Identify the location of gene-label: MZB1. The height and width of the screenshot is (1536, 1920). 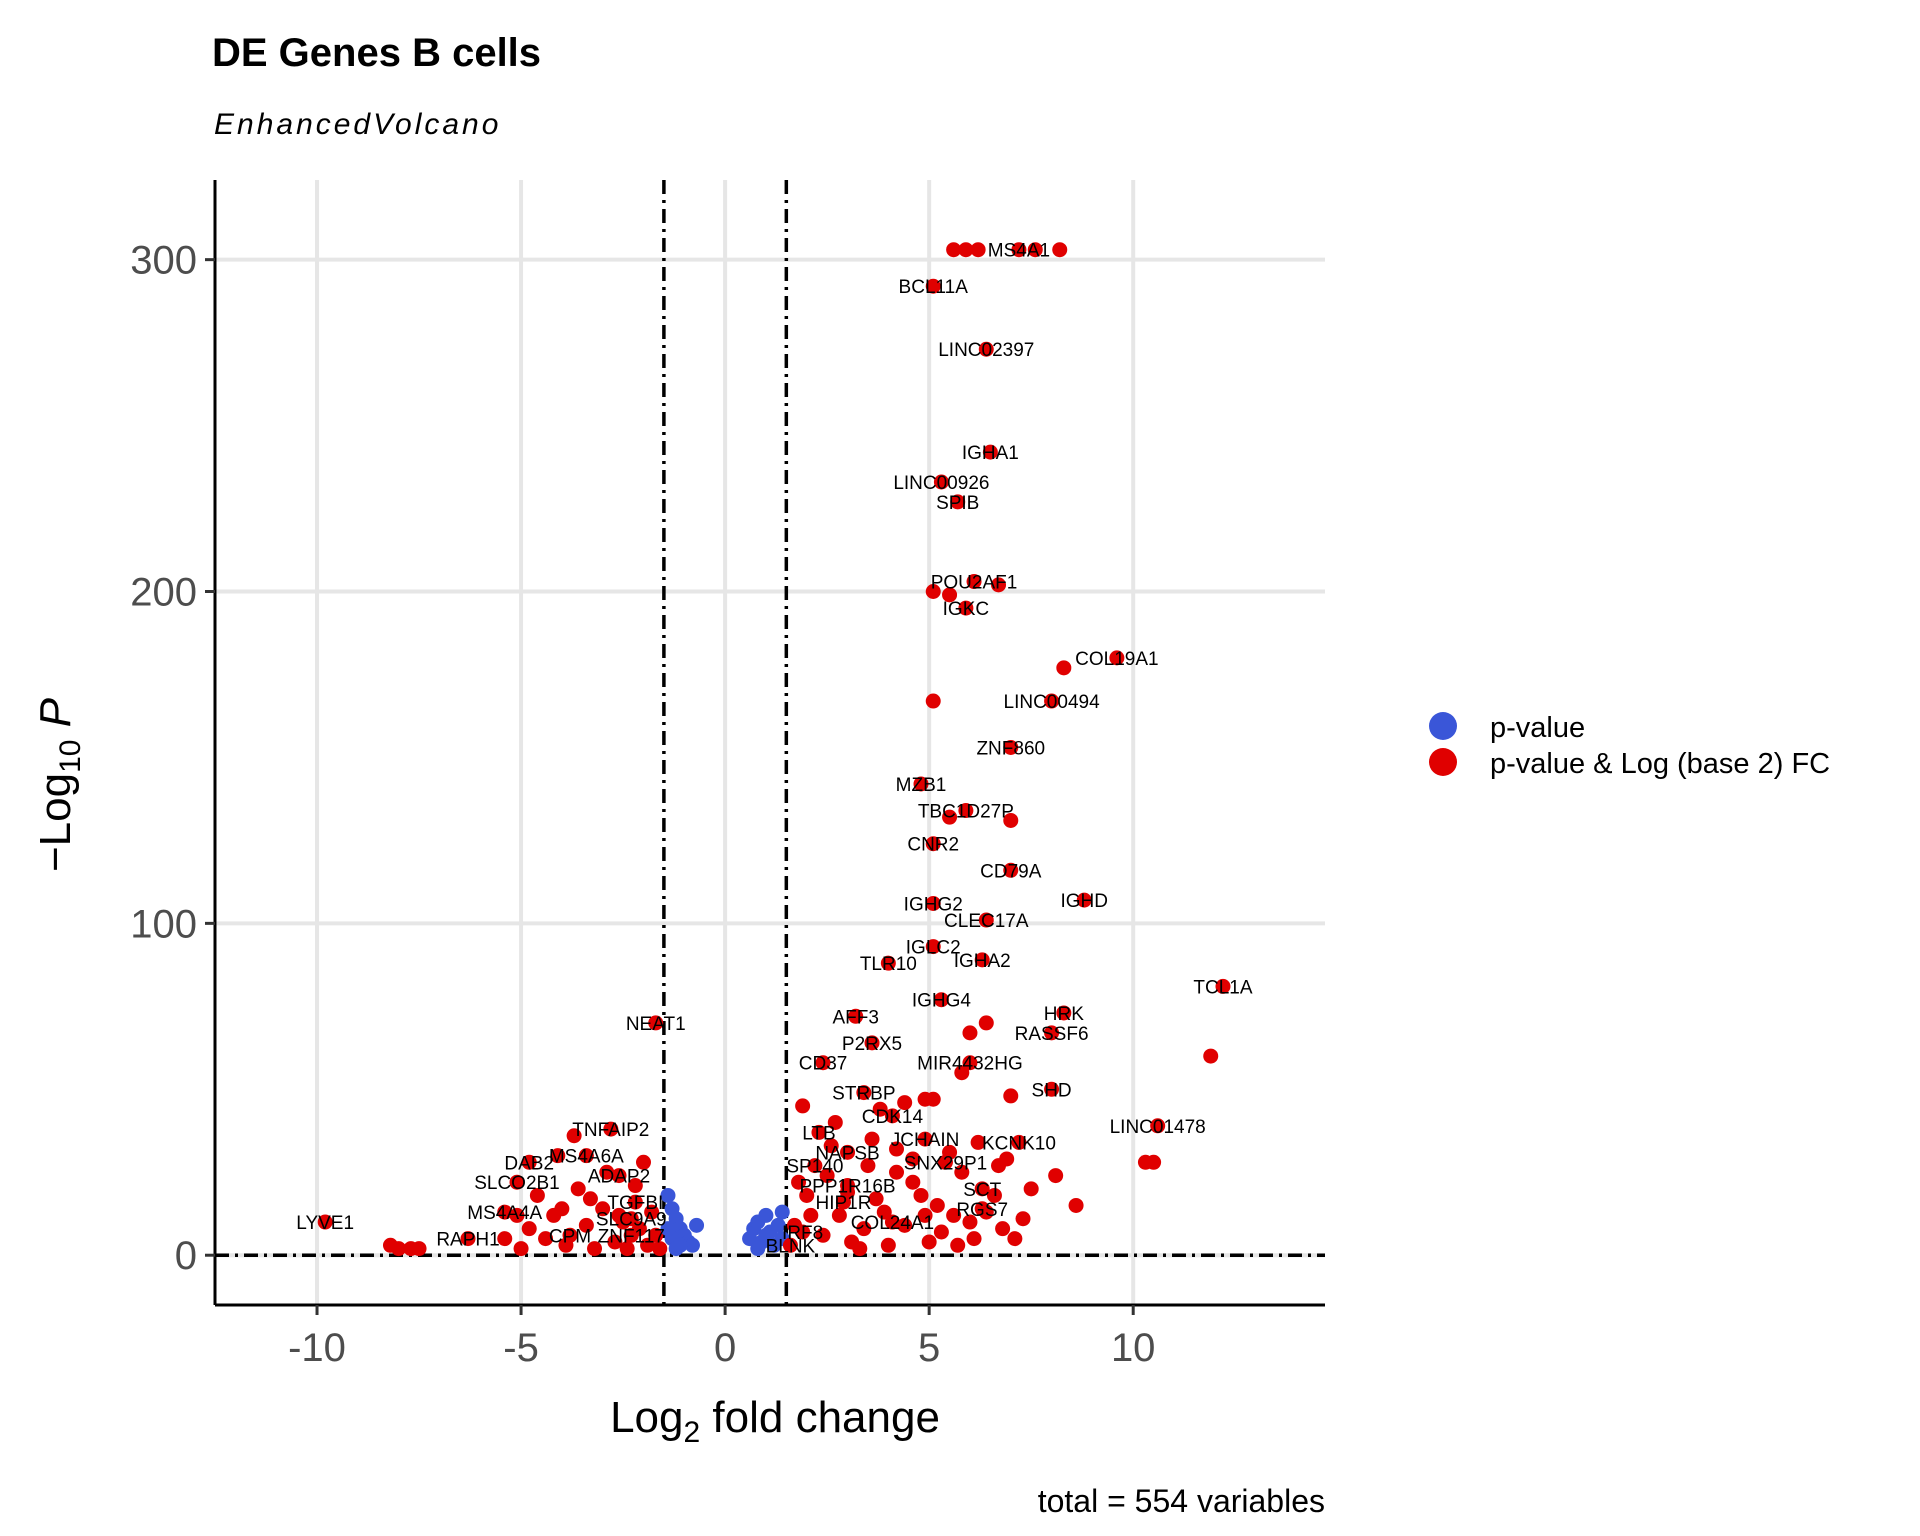
(921, 785).